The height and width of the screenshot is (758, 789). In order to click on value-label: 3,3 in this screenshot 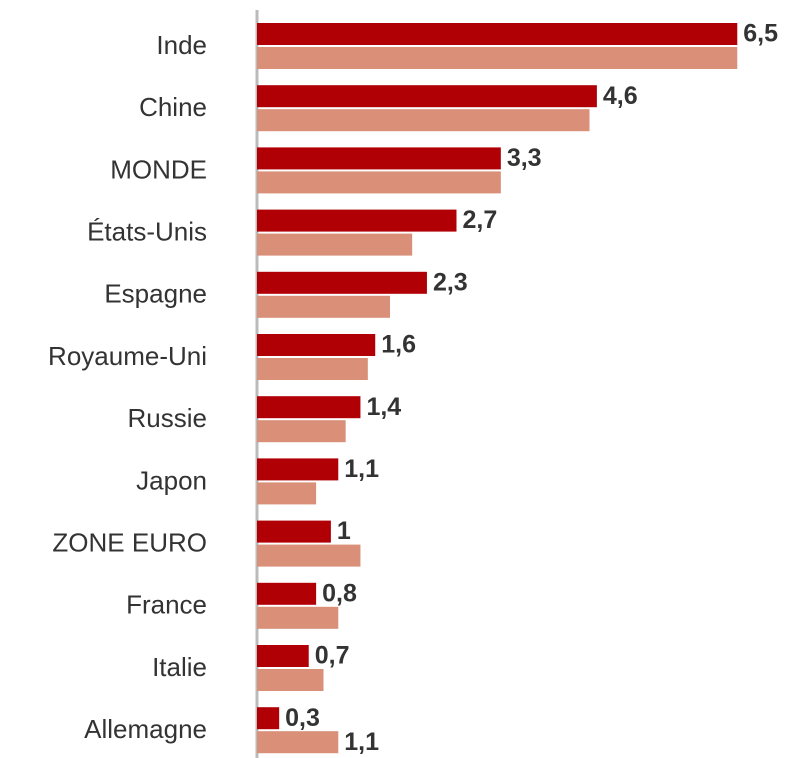, I will do `click(524, 158)`.